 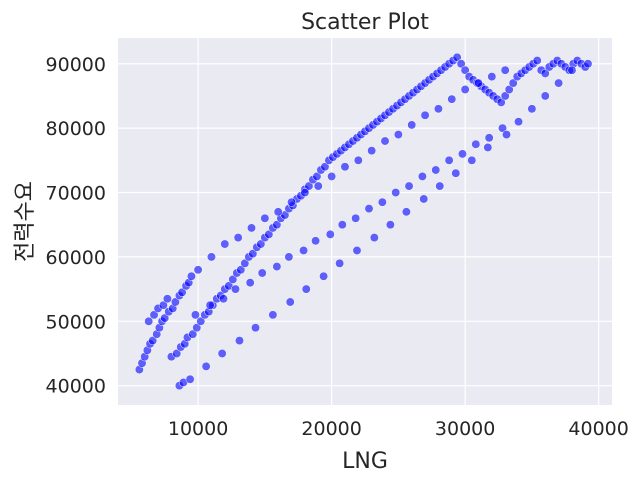 I want to click on y-tick-label: 50000, so click(x=76, y=322).